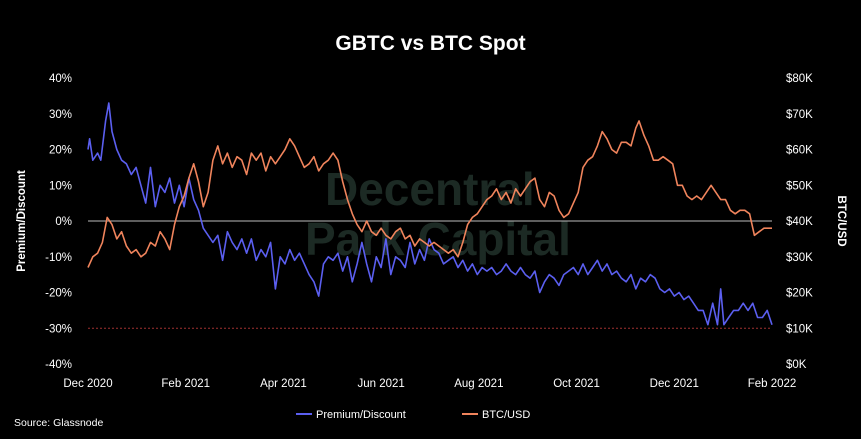 The height and width of the screenshot is (439, 861). Describe the element at coordinates (58, 329) in the screenshot. I see `left-tick-label: -30%` at that location.